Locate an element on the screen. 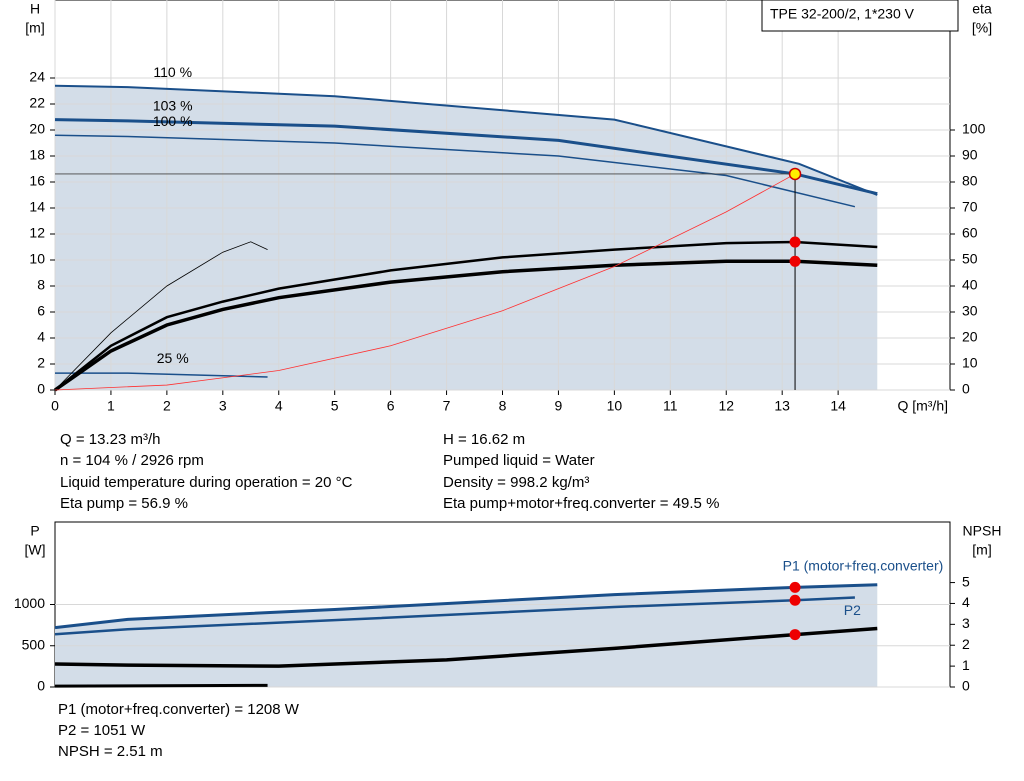 This screenshot has height=781, width=1024. y2-tick-label: 40 is located at coordinates (970, 285).